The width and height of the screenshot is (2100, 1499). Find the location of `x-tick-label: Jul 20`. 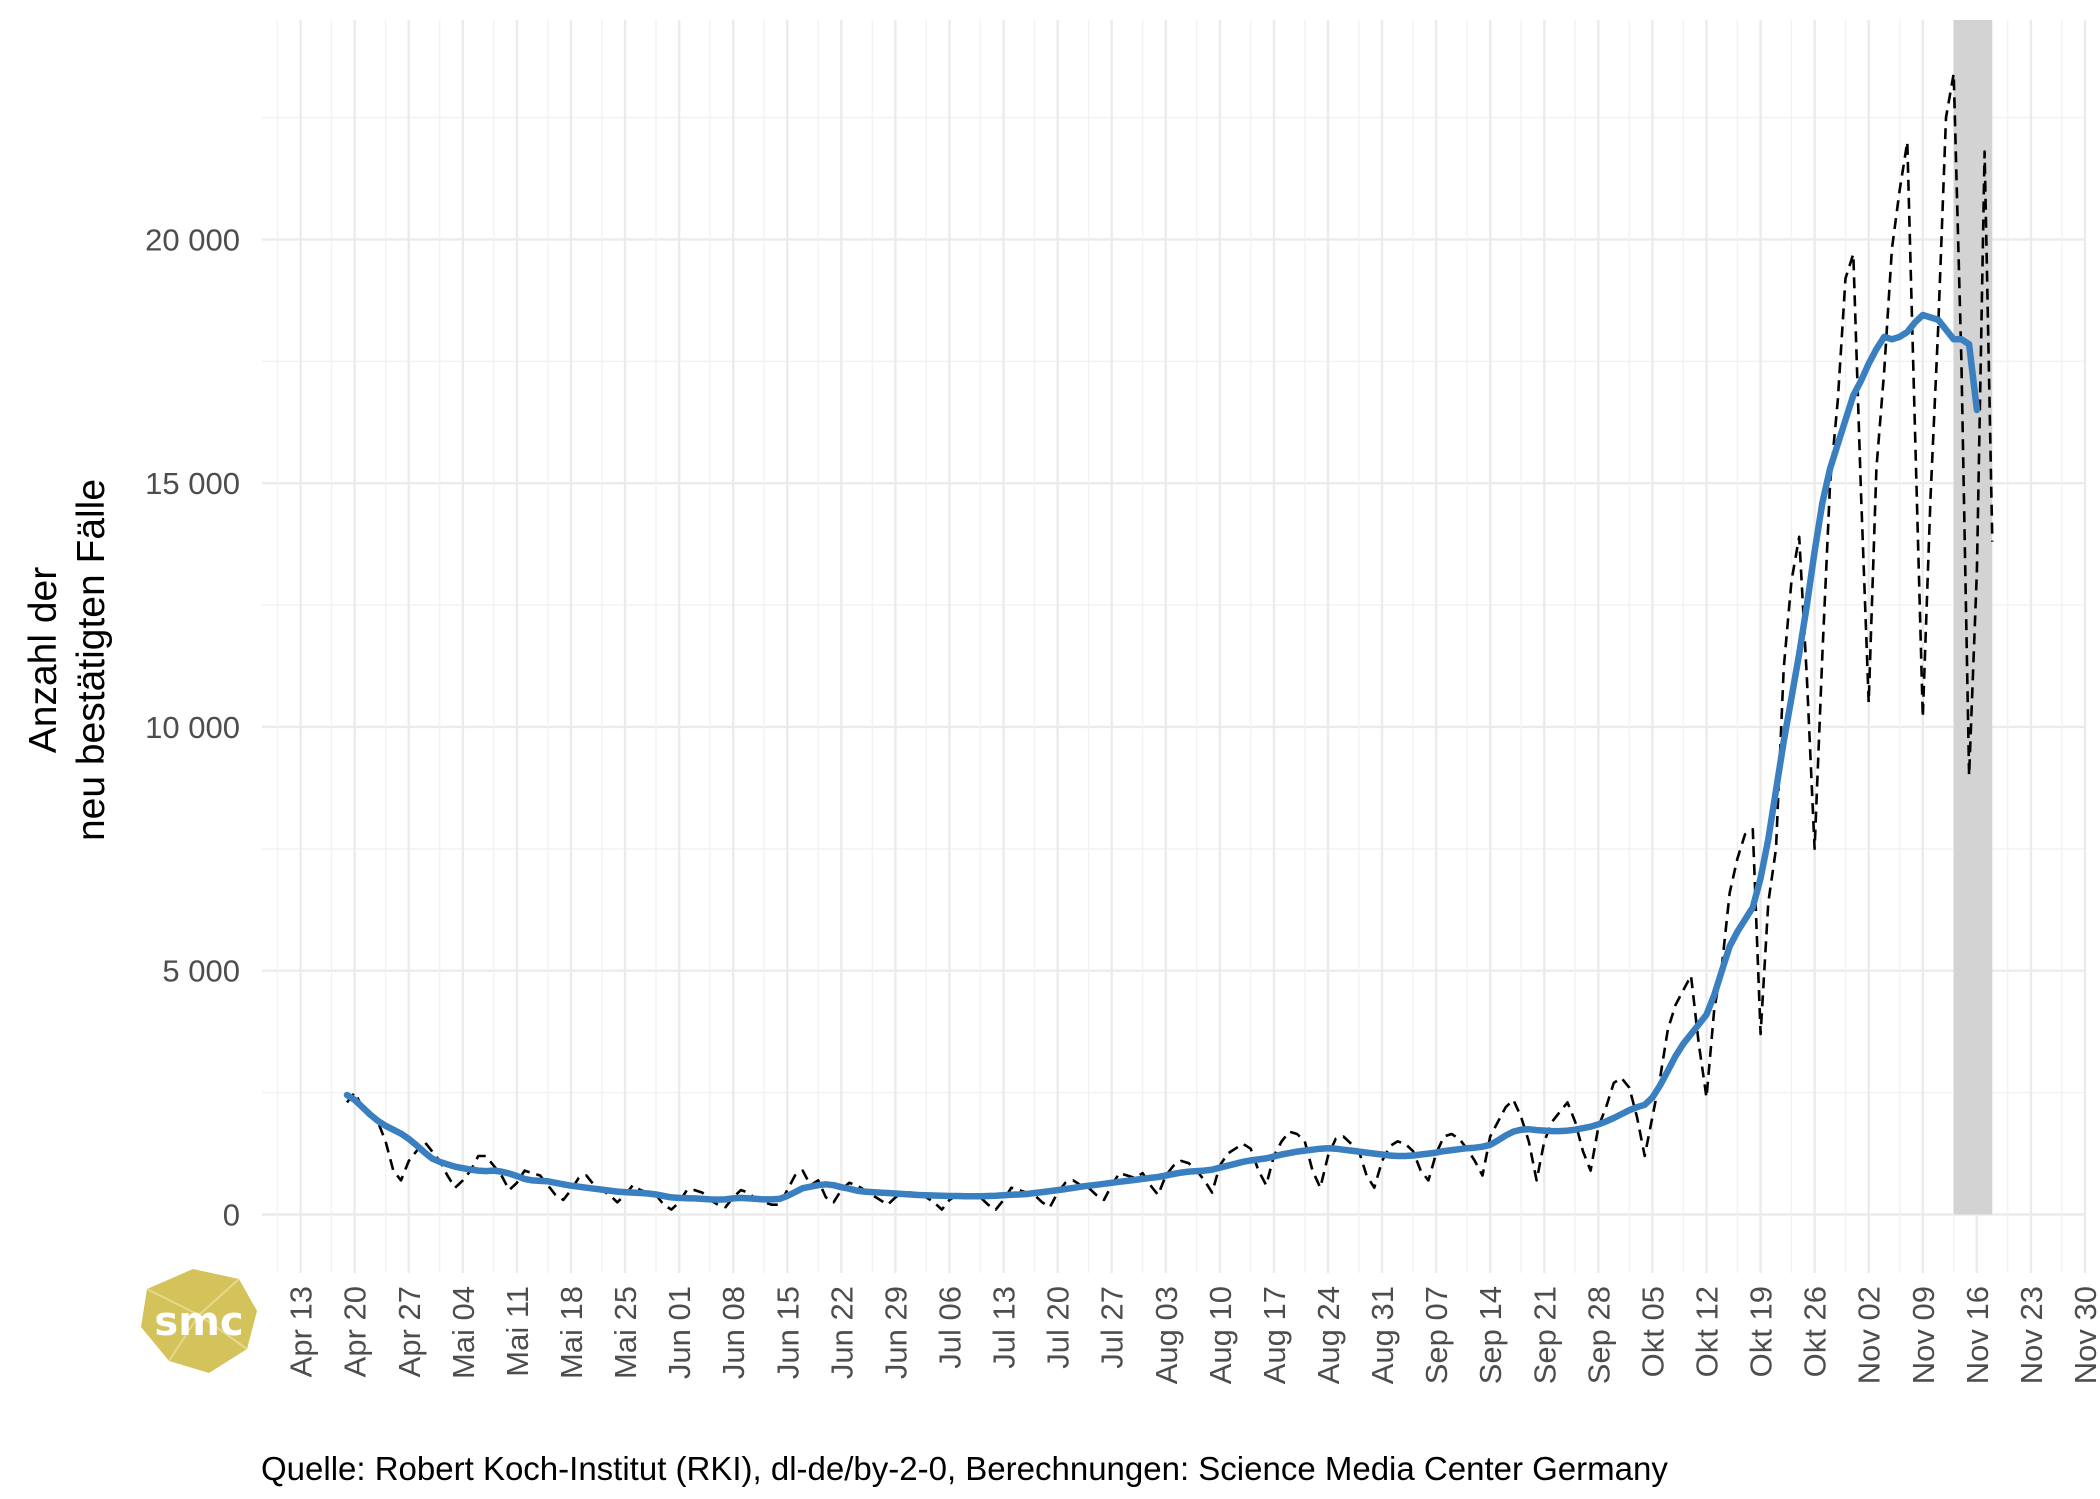

x-tick-label: Jul 20 is located at coordinates (1058, 1327).